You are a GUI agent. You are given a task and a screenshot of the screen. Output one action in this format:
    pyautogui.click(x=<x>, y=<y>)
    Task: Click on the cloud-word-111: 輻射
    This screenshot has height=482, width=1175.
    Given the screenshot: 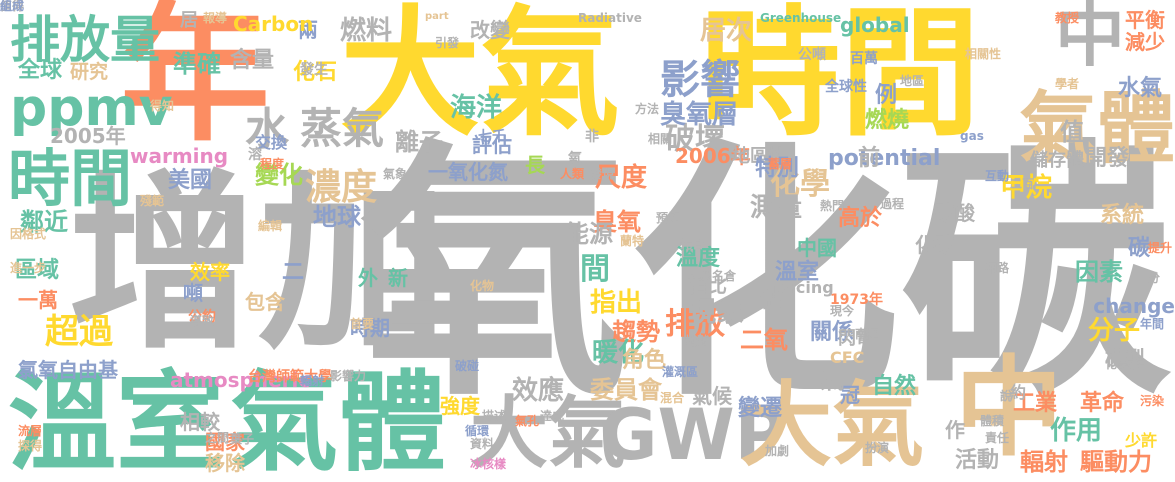 What is the action you would take?
    pyautogui.click(x=1044, y=462)
    